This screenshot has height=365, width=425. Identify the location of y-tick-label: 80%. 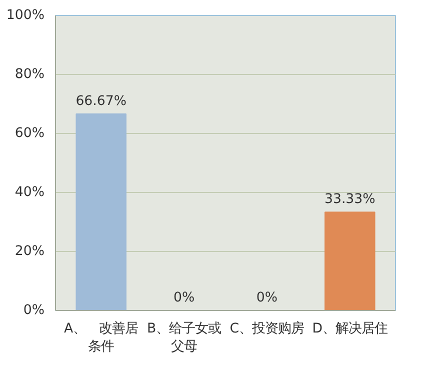
(29, 74).